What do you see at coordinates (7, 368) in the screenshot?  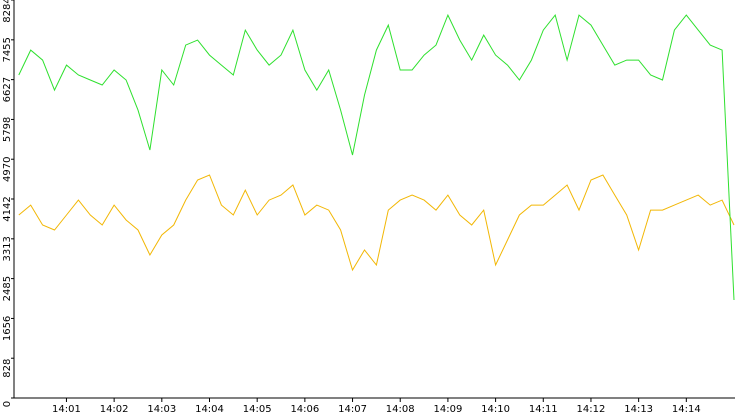 I see `y-tick-label: 828` at bounding box center [7, 368].